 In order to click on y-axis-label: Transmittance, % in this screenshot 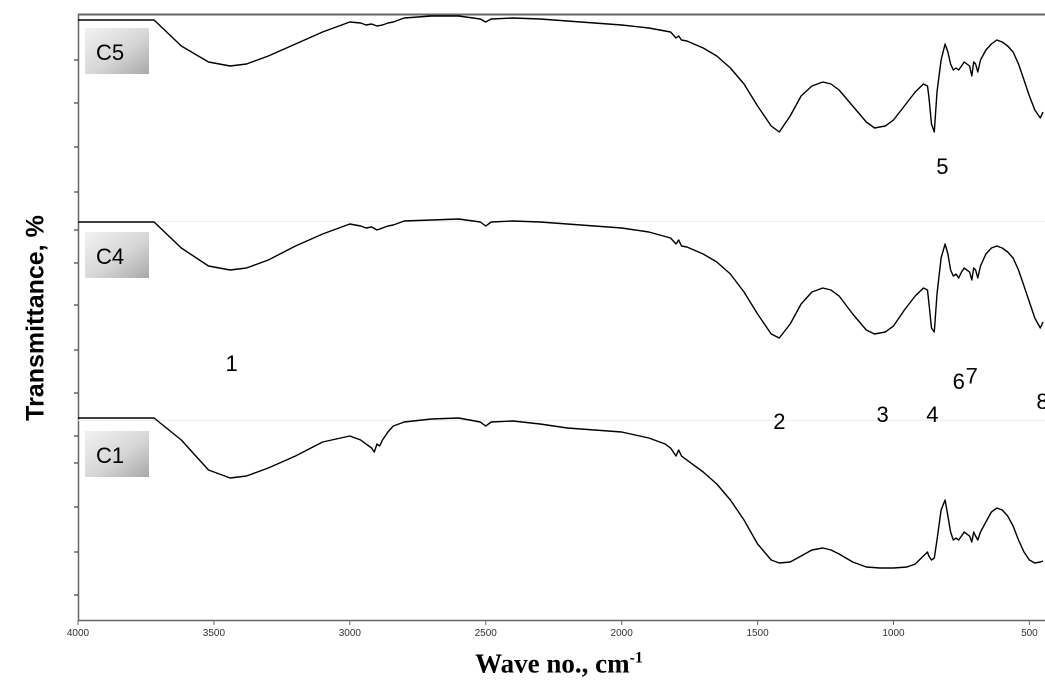, I will do `click(35, 318)`.